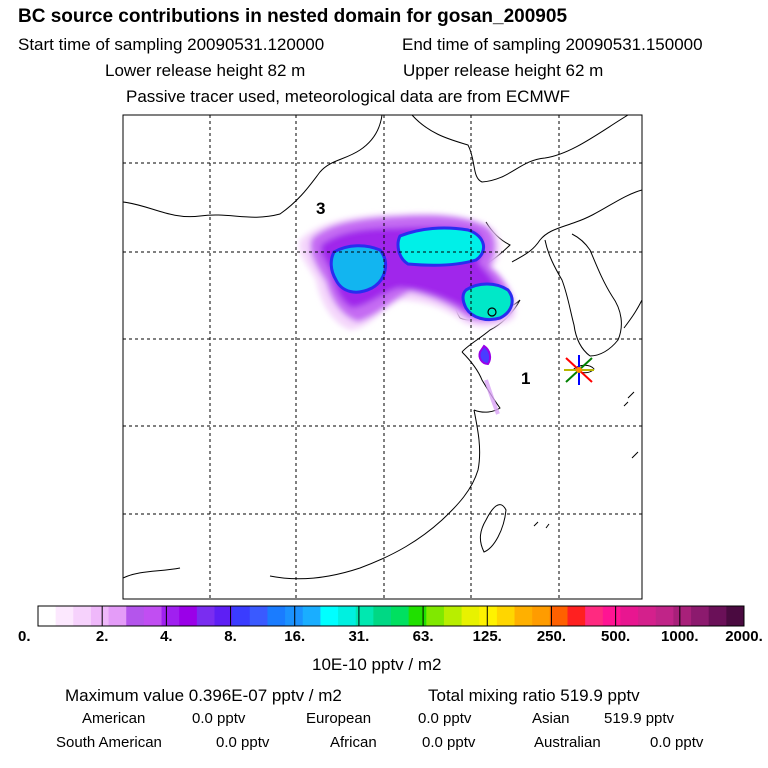  Describe the element at coordinates (492, 397) in the screenshot. I see `plume-strand` at that location.